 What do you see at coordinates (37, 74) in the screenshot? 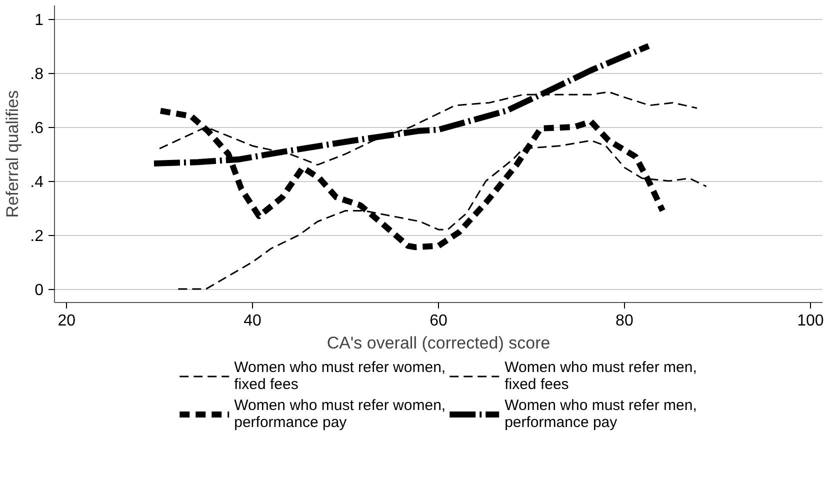
I see `y-tick-label: .8` at bounding box center [37, 74].